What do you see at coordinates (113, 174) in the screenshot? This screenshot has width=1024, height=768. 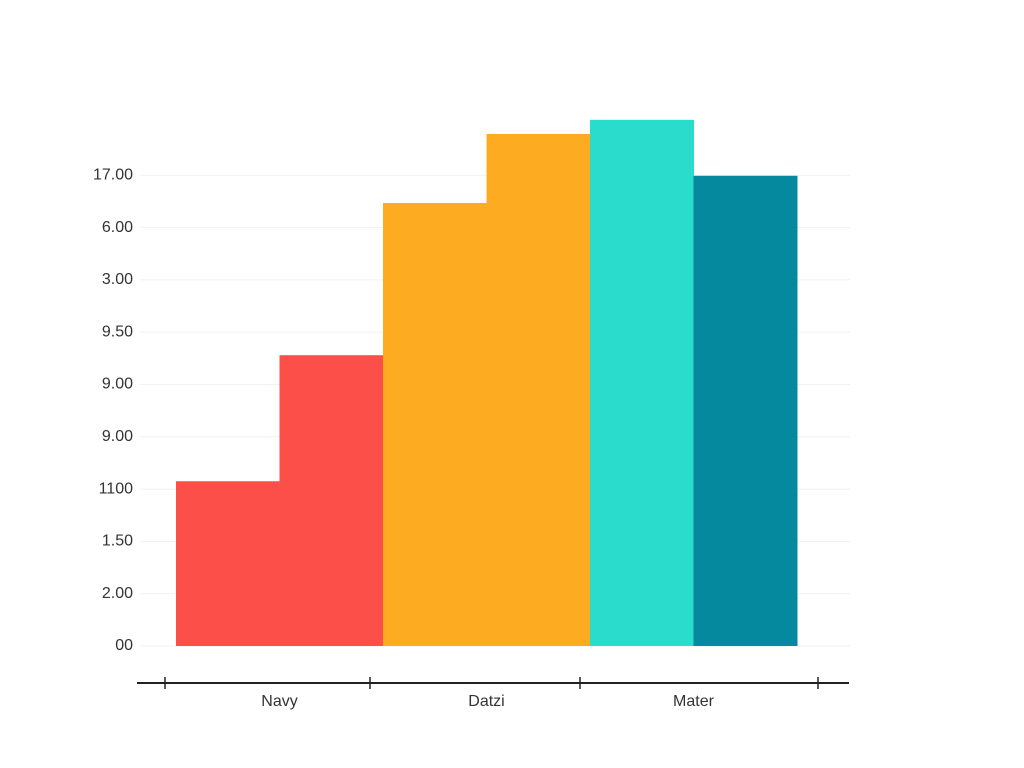 I see `y-tick-label: 17.00` at bounding box center [113, 174].